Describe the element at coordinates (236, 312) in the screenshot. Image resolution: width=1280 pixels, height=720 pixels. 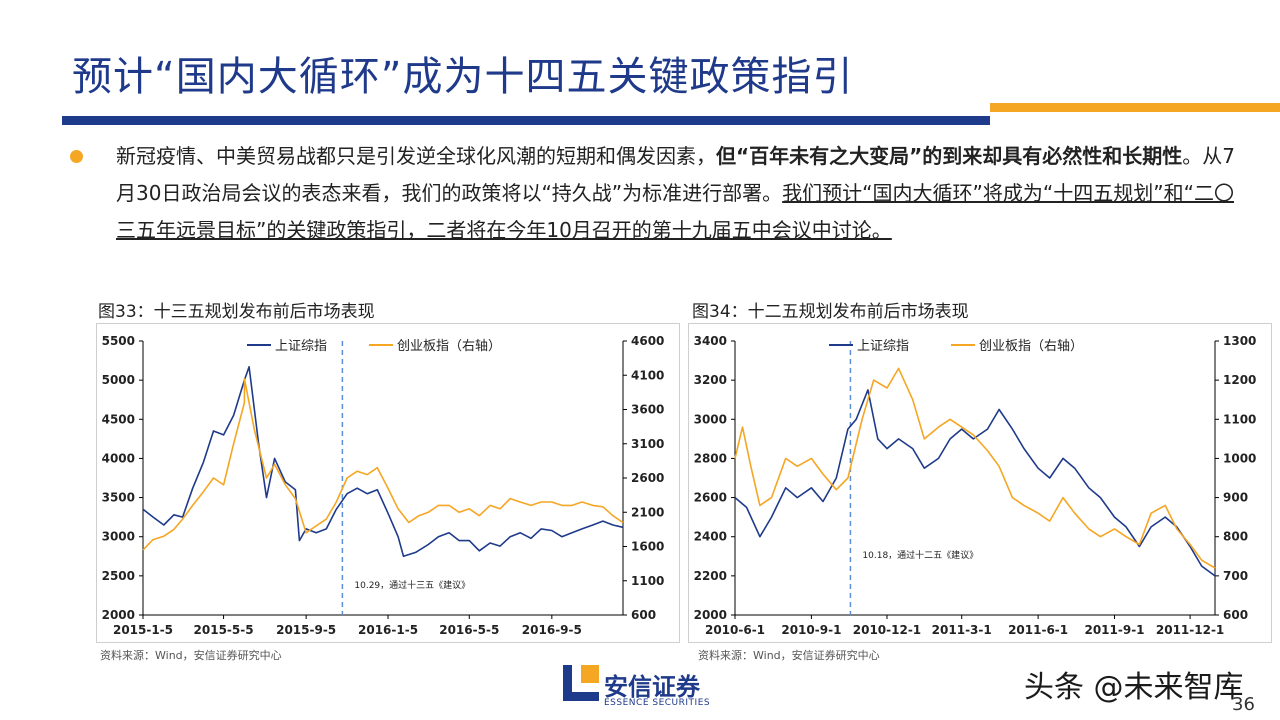
I see `figure-33-title: 图33：十三五规划发布前后市场表现` at that location.